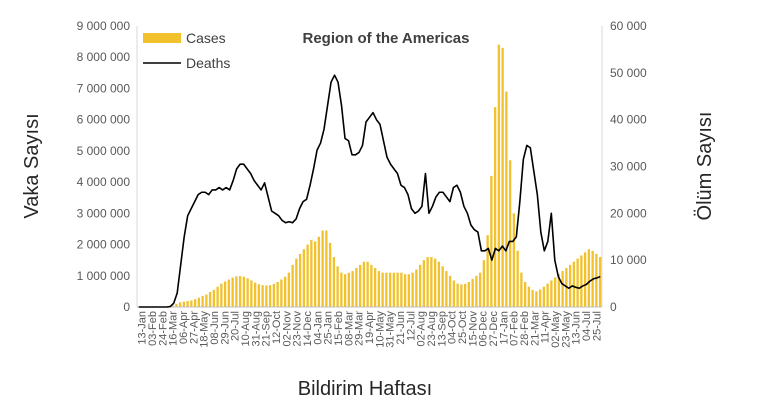  I want to click on x-tick-label: 27-Dec, so click(494, 329).